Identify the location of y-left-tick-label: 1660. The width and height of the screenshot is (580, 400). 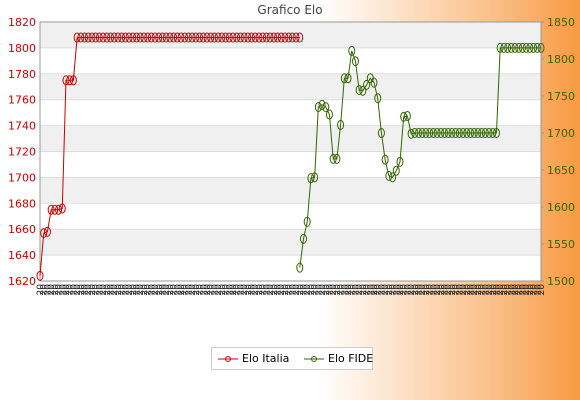
(22, 229).